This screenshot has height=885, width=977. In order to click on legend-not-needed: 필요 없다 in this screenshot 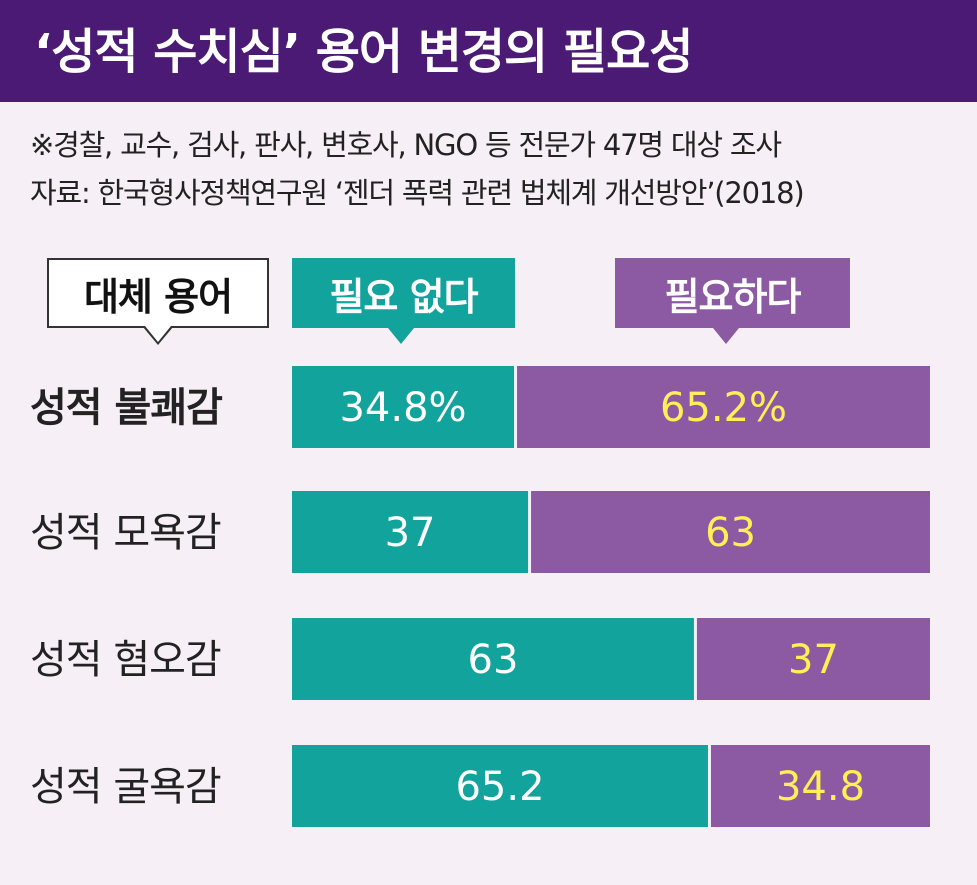, I will do `click(403, 301)`.